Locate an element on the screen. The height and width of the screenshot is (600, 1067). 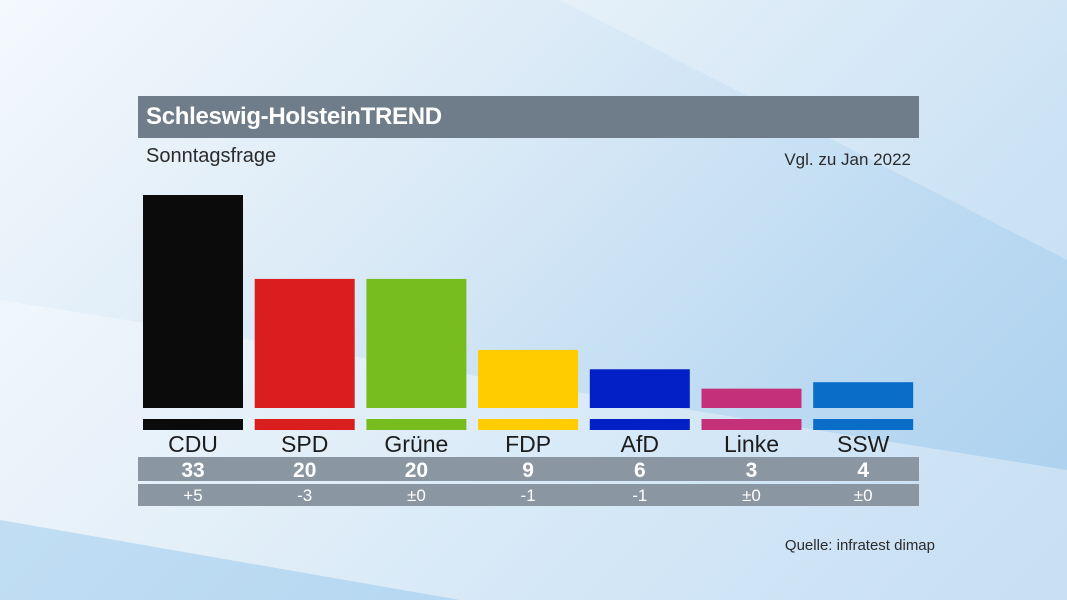
bar-cdu is located at coordinates (193, 301).